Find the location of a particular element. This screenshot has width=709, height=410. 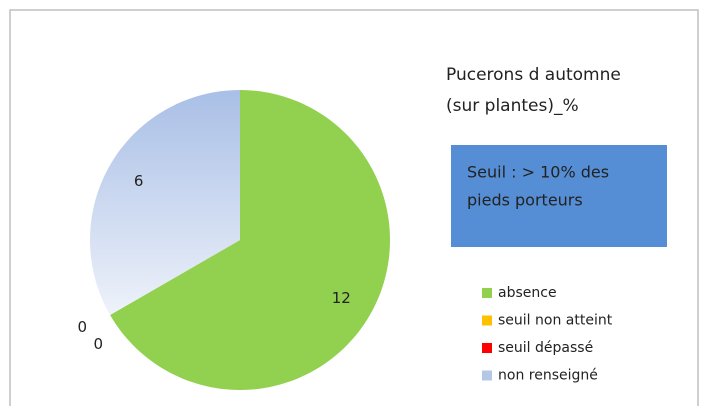

data-label: 12 is located at coordinates (341, 298).